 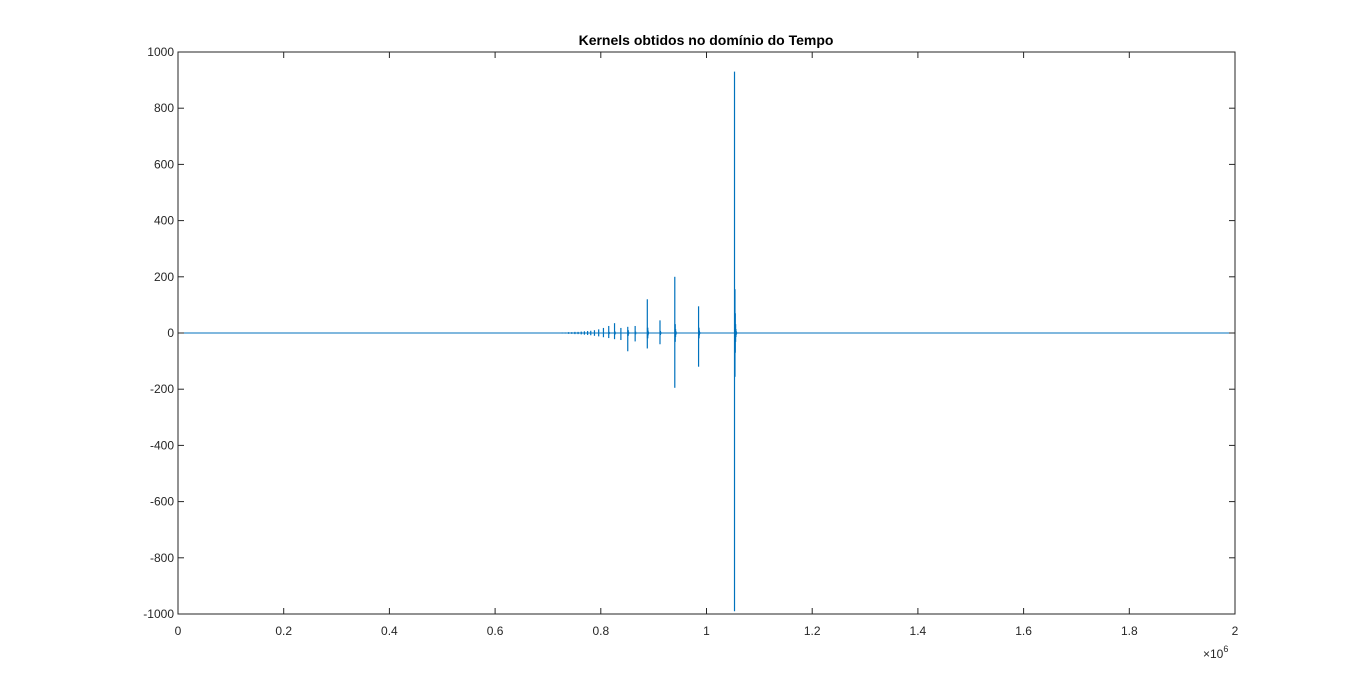 I want to click on x-multiplier: ×10⁶, so click(x=1215, y=652).